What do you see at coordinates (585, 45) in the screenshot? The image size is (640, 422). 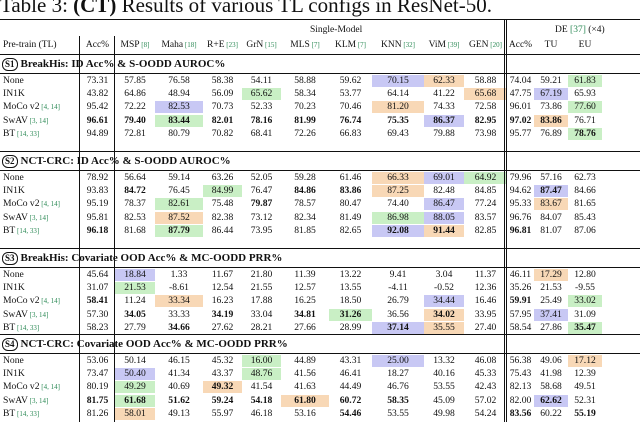 I see `column-header-label: EU` at bounding box center [585, 45].